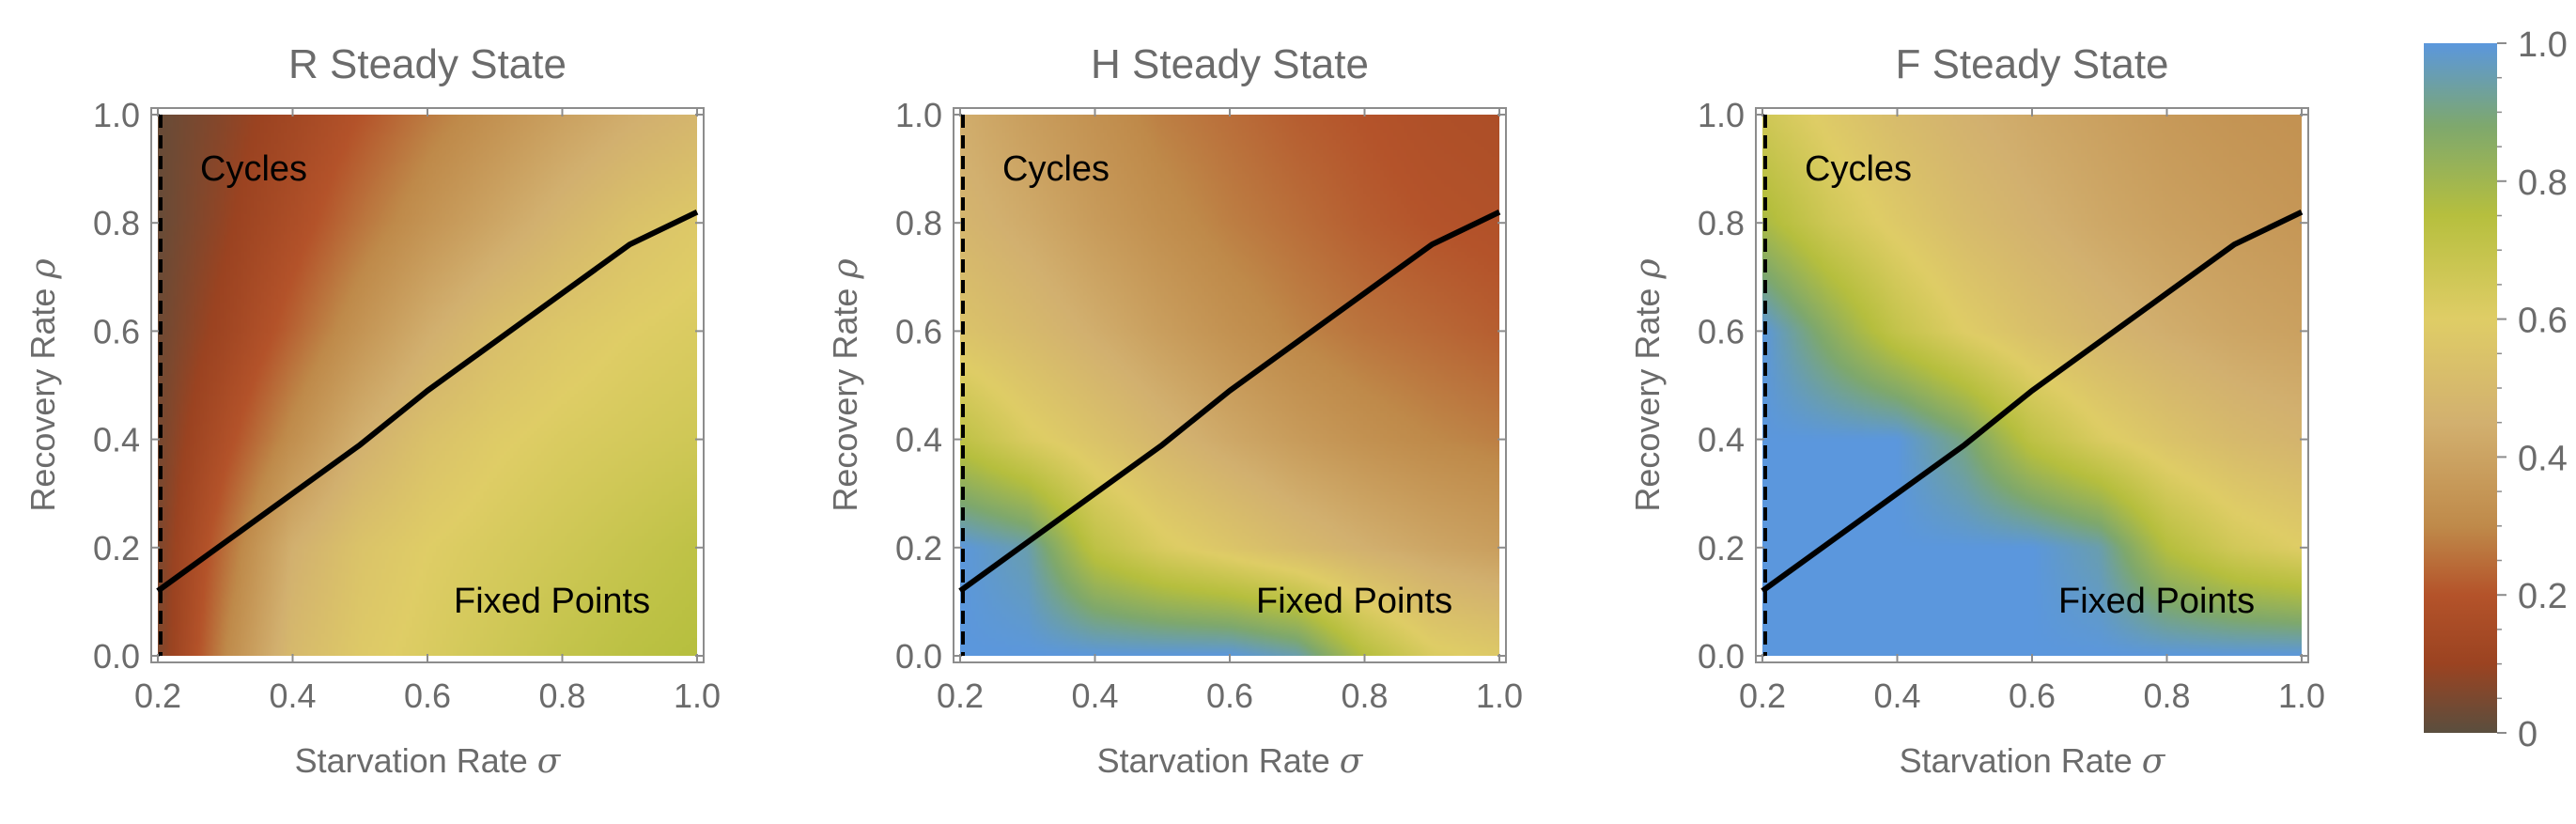  I want to click on colorbar: 1.0 0.8 0.6 0.4 0.2 0, so click(2496, 389).